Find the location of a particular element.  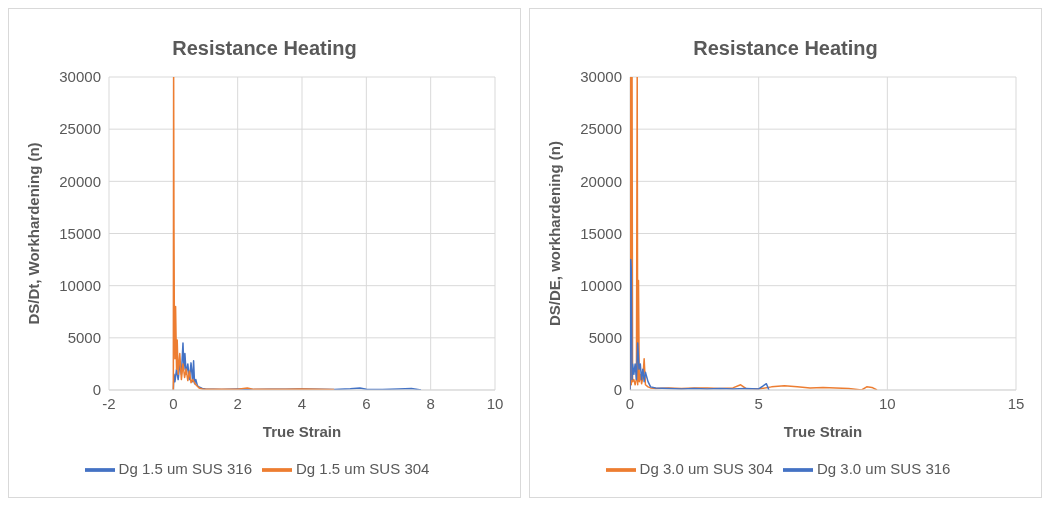

legend-label: Dg 1.5 um SUS 316 is located at coordinates (185, 468).